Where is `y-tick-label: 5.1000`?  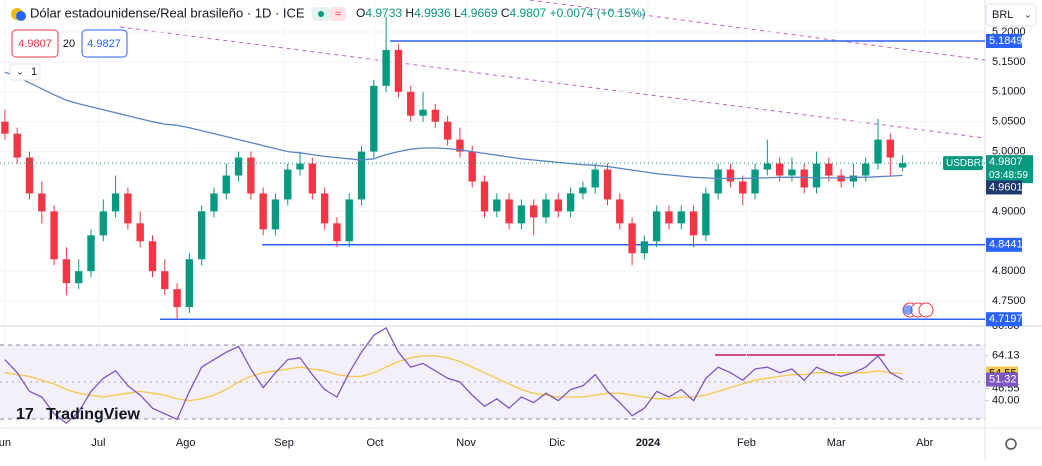 y-tick-label: 5.1000 is located at coordinates (1009, 92).